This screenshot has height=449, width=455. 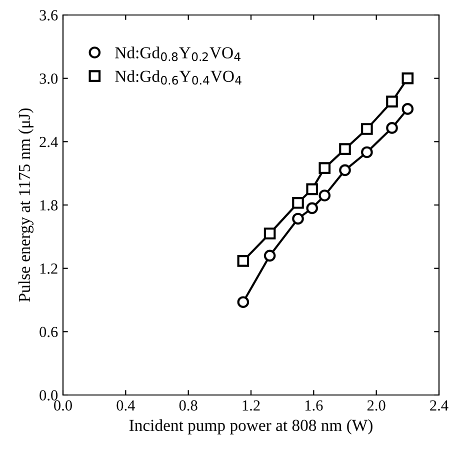 I want to click on y-tick-label: 0.6, so click(x=49, y=332).